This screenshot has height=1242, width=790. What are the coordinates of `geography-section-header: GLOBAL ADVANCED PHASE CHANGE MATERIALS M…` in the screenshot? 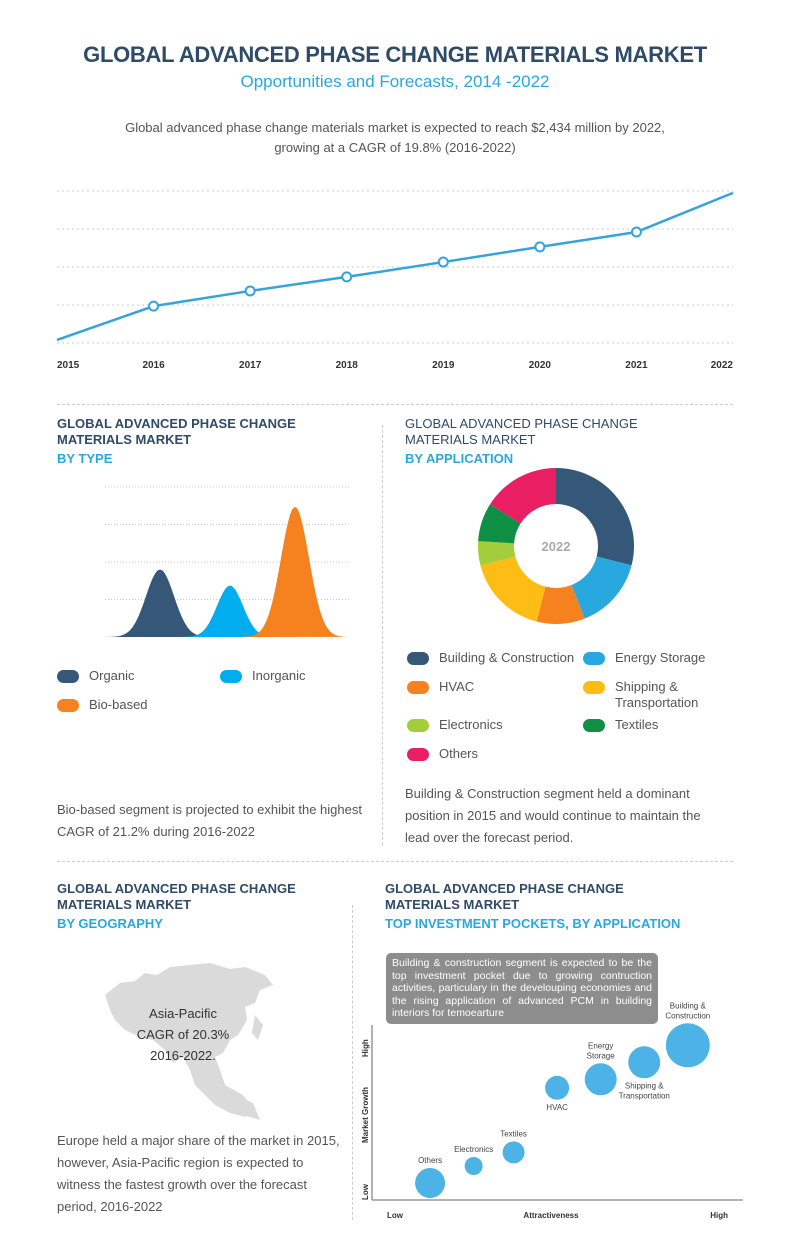 It's located at (176, 906).